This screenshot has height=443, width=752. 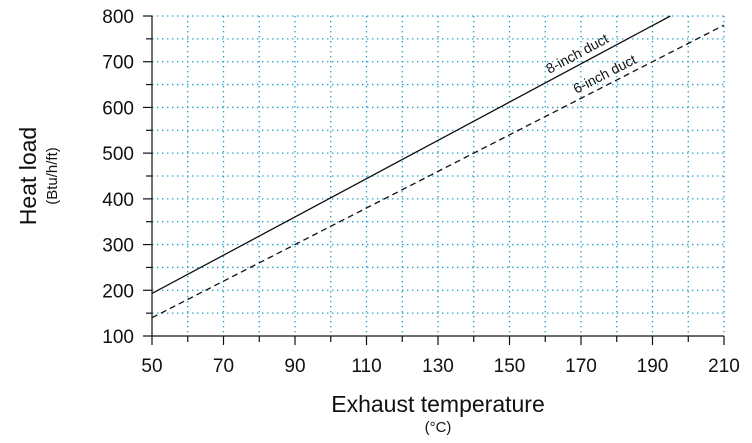 I want to click on y-tick-label: 400, so click(x=118, y=200).